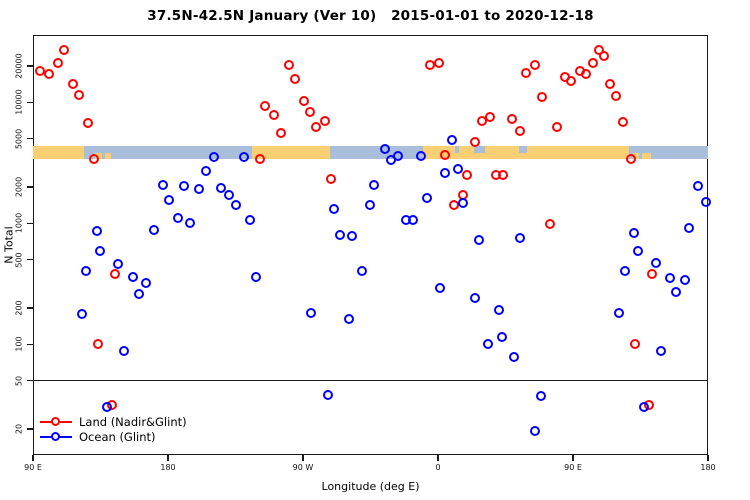 The image size is (750, 500). I want to click on legend-item-ocean: Ocean (Glint), so click(113, 436).